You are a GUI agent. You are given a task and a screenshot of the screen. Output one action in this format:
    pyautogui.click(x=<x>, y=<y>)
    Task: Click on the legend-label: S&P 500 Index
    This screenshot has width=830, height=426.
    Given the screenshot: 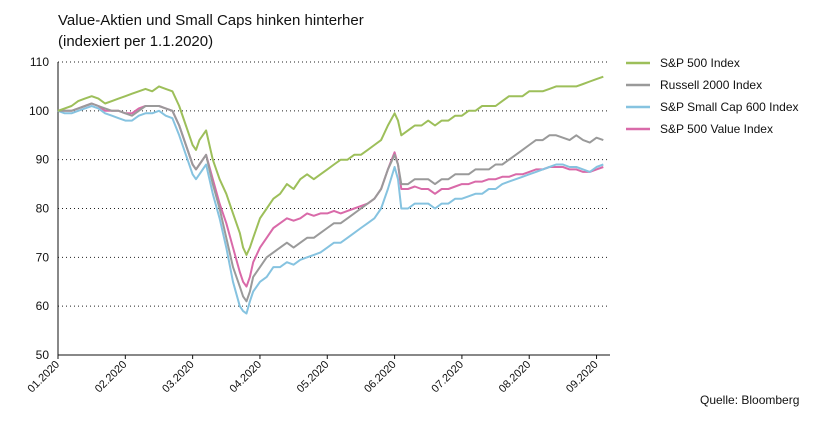 What is the action you would take?
    pyautogui.click(x=700, y=63)
    